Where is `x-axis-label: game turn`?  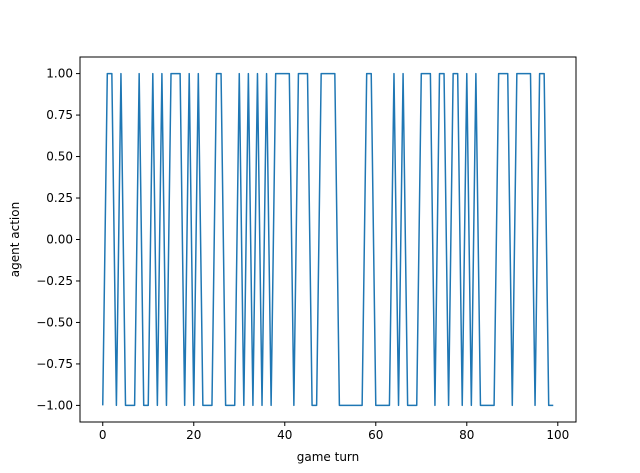
x-axis-label: game turn is located at coordinates (328, 457).